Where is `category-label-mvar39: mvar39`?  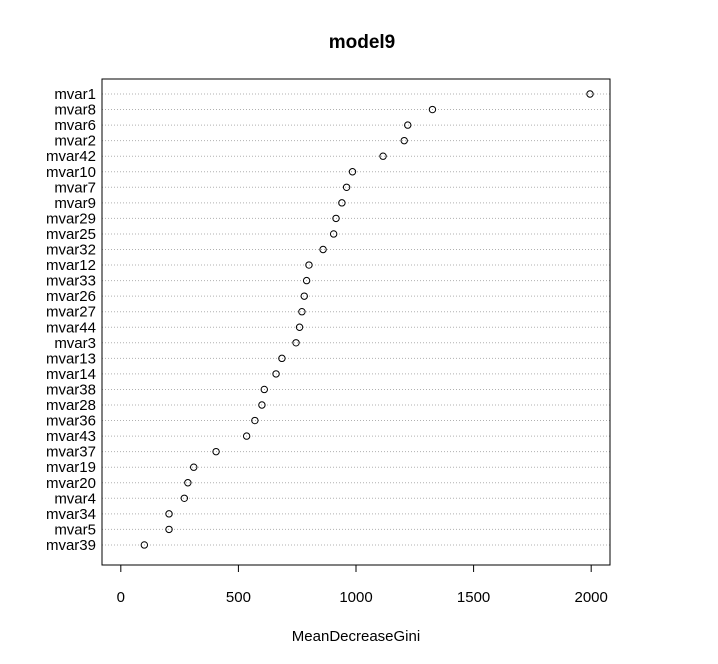
category-label-mvar39: mvar39 is located at coordinates (71, 545).